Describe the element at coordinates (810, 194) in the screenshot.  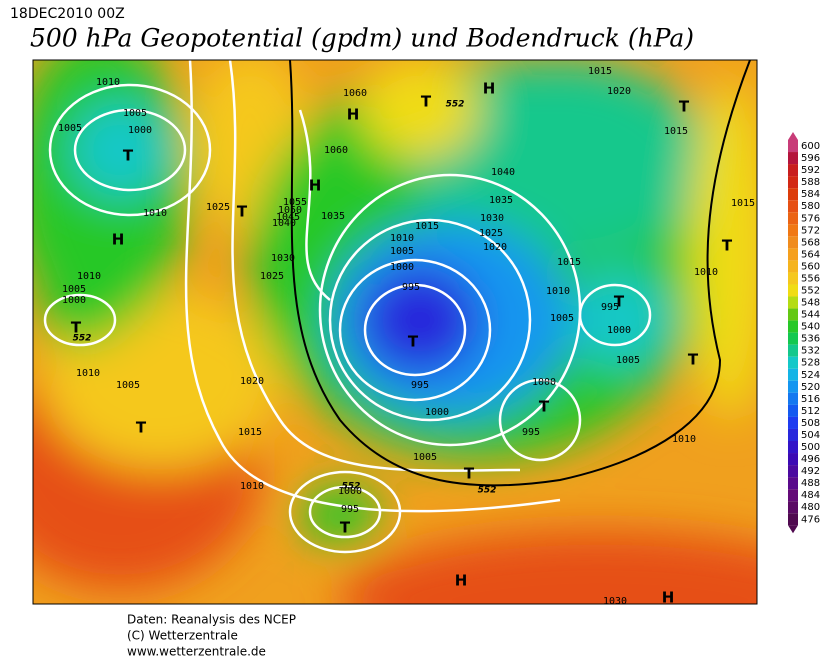
I see `colorbar-label: 584` at that location.